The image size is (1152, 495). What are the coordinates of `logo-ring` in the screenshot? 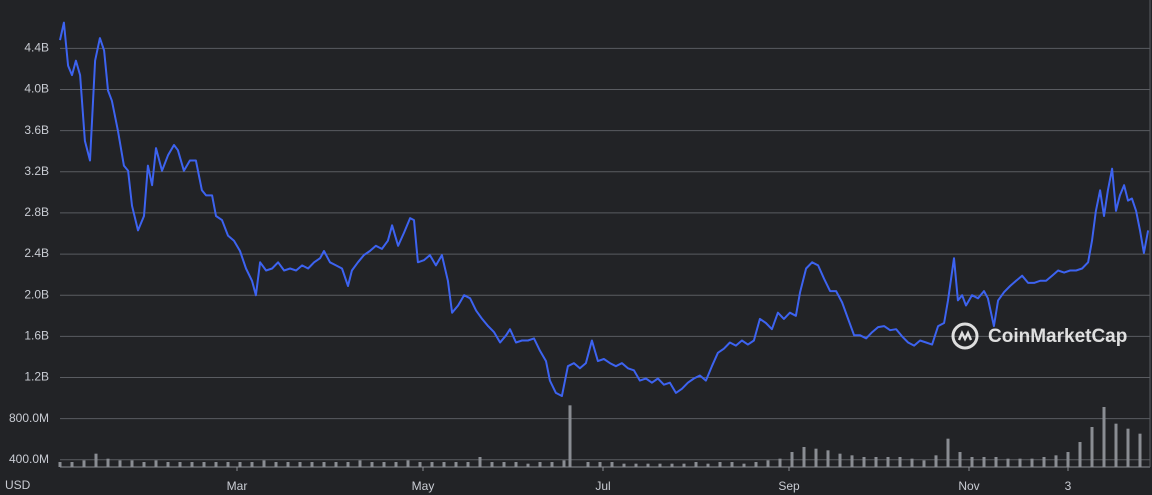 It's located at (965, 336).